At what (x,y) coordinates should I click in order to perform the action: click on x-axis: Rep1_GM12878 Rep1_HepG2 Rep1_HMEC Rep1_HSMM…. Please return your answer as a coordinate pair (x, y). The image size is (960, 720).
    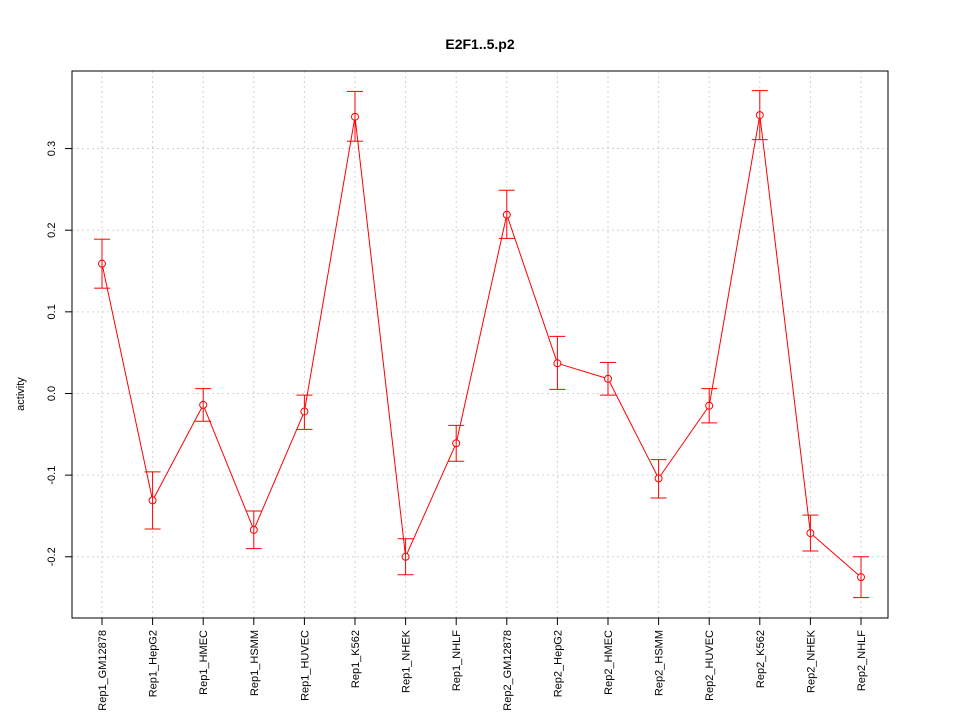
    Looking at the image, I should click on (482, 664).